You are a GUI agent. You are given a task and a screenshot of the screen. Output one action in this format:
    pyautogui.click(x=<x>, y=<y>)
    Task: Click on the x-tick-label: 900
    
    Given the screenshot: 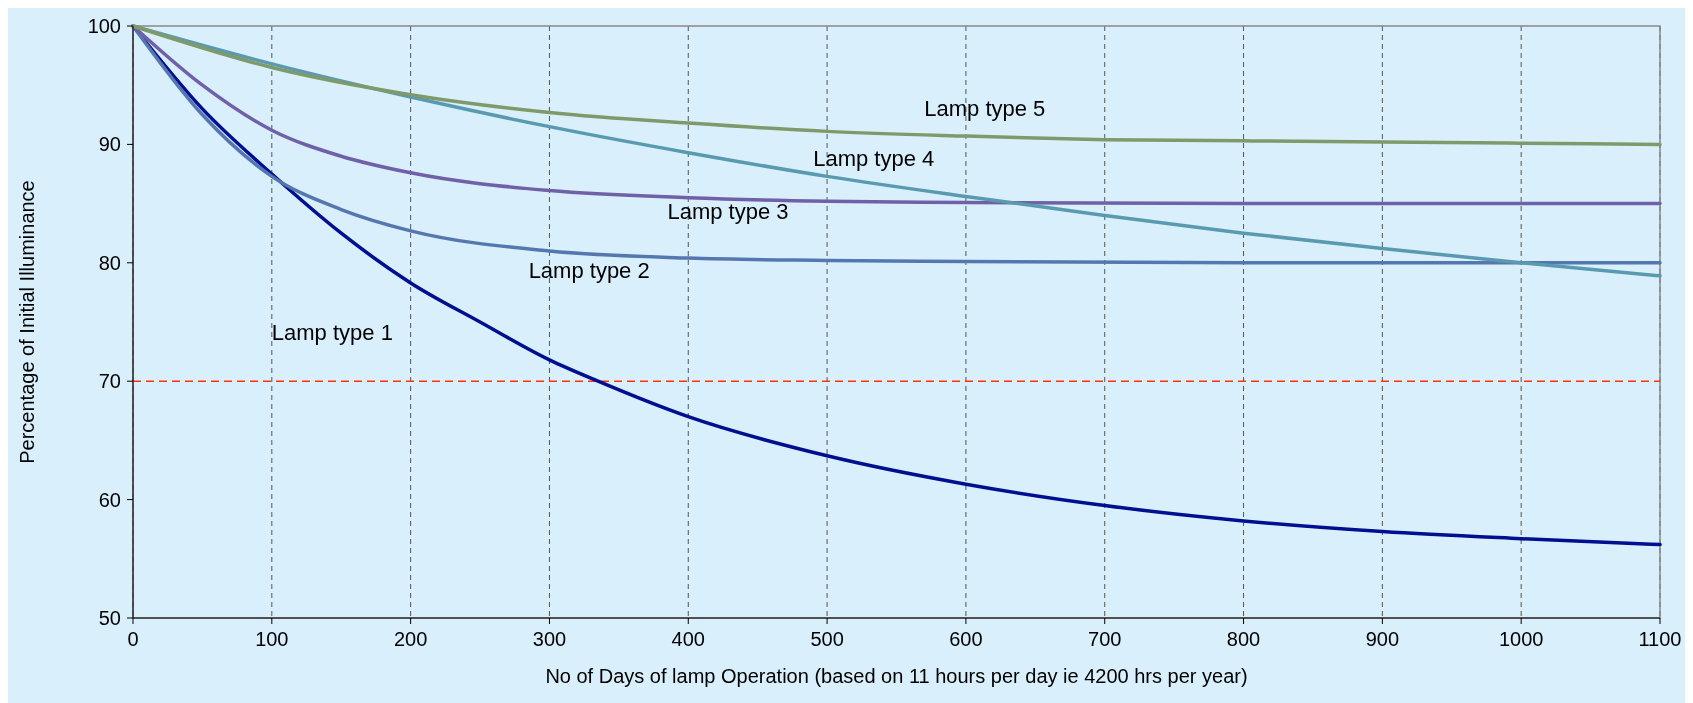 What is the action you would take?
    pyautogui.click(x=1382, y=639)
    